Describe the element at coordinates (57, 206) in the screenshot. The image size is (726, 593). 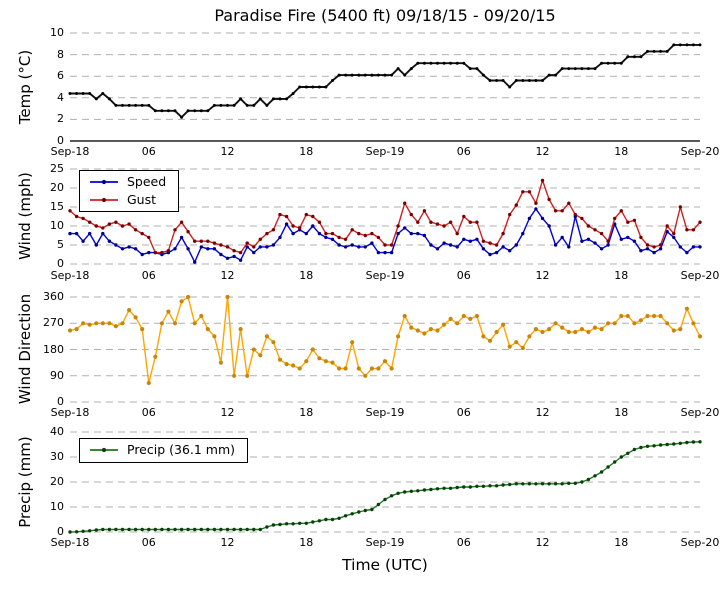
I see `y-tick-label: 15` at that location.